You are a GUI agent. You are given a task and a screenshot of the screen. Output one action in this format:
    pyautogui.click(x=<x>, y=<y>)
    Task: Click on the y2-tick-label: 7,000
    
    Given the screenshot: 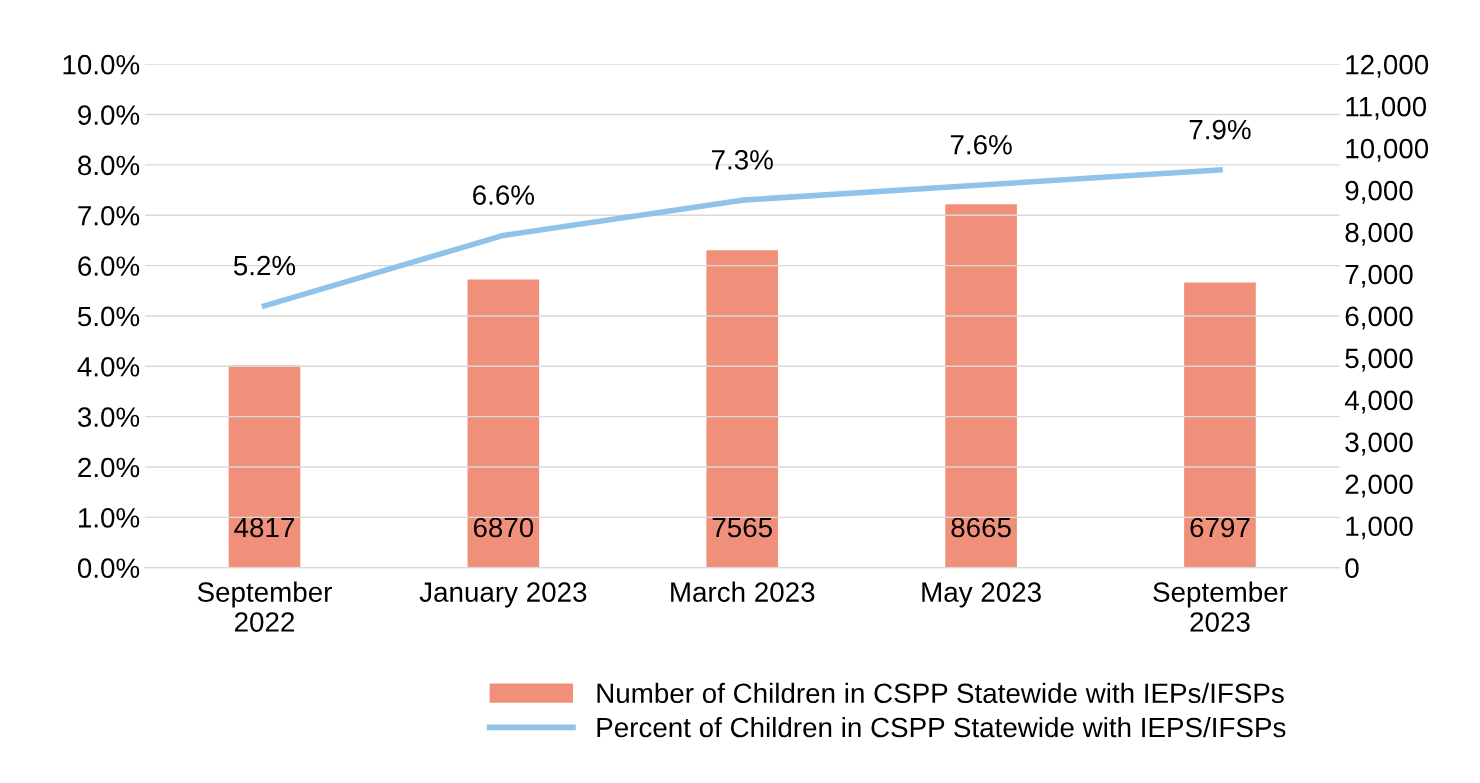 What is the action you would take?
    pyautogui.click(x=1379, y=276)
    